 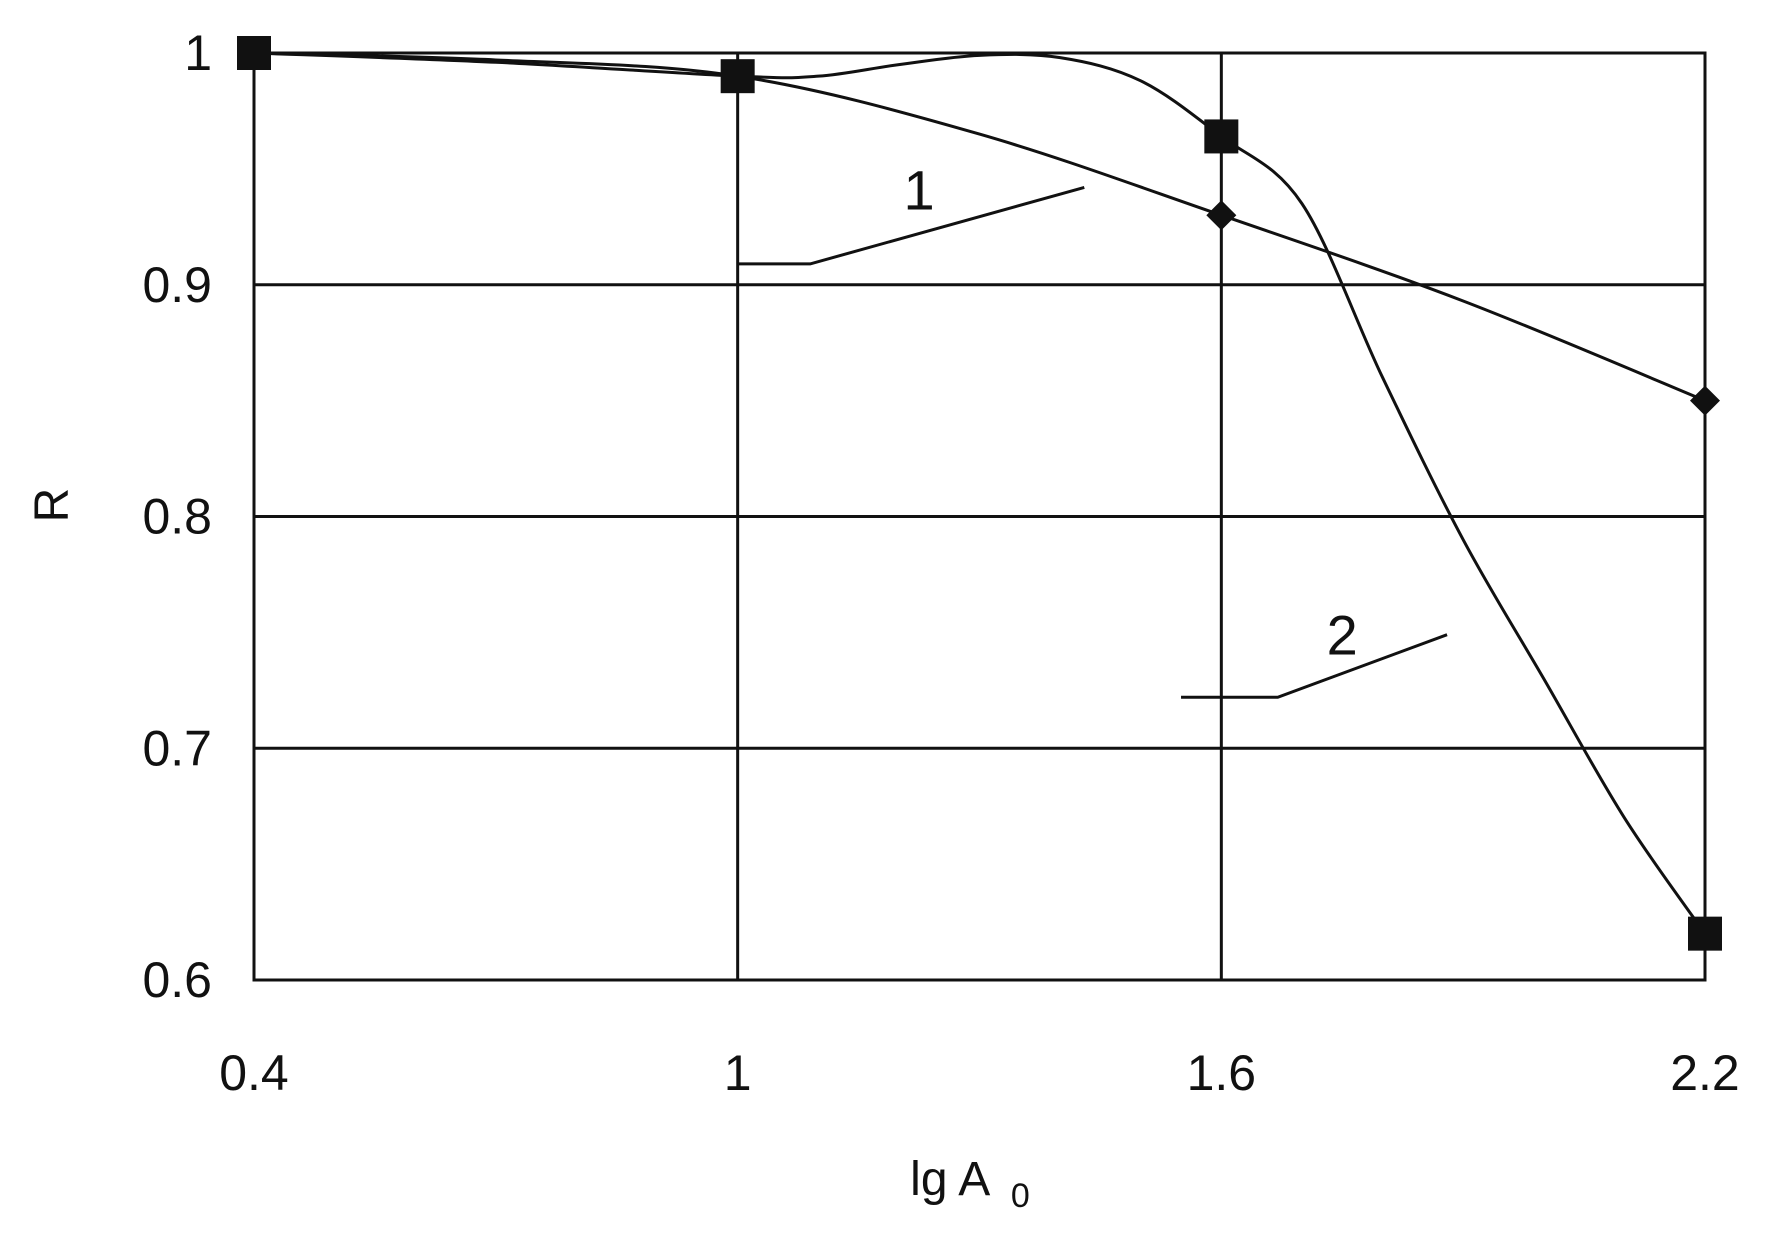 What do you see at coordinates (1314, 666) in the screenshot?
I see `series-2-leader` at bounding box center [1314, 666].